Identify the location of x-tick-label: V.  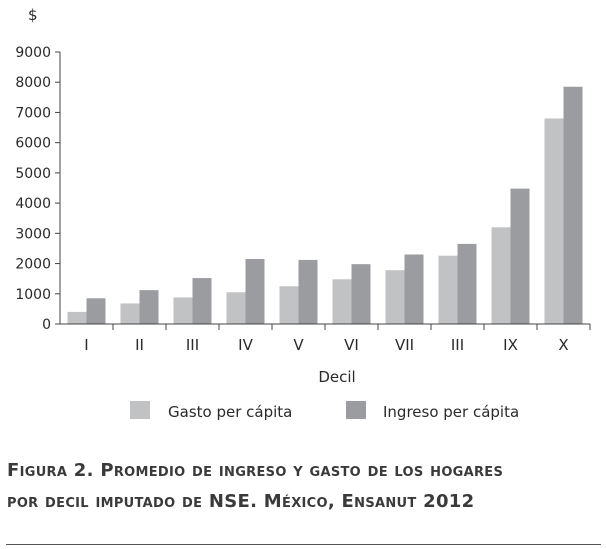
(298, 345).